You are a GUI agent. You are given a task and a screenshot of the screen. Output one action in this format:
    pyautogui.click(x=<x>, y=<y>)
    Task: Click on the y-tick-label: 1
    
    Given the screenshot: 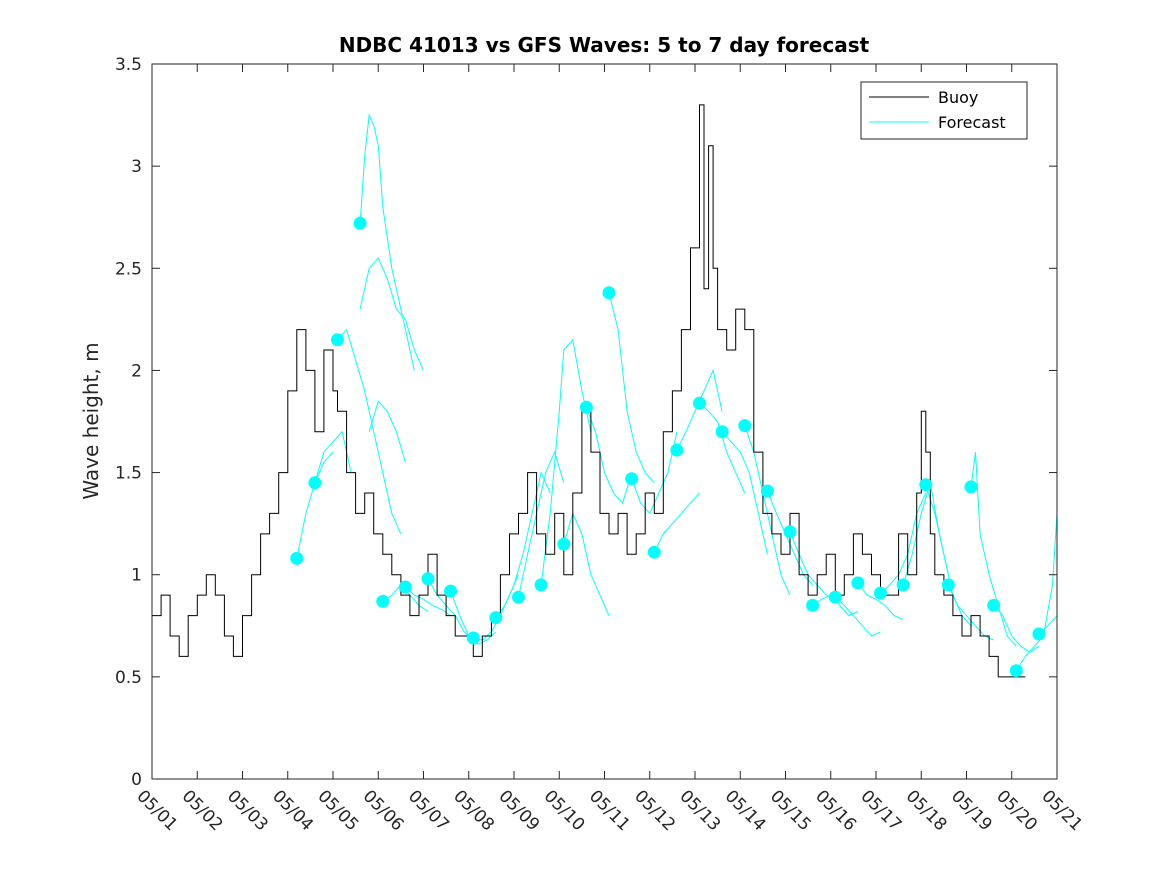 What is the action you would take?
    pyautogui.click(x=136, y=576)
    